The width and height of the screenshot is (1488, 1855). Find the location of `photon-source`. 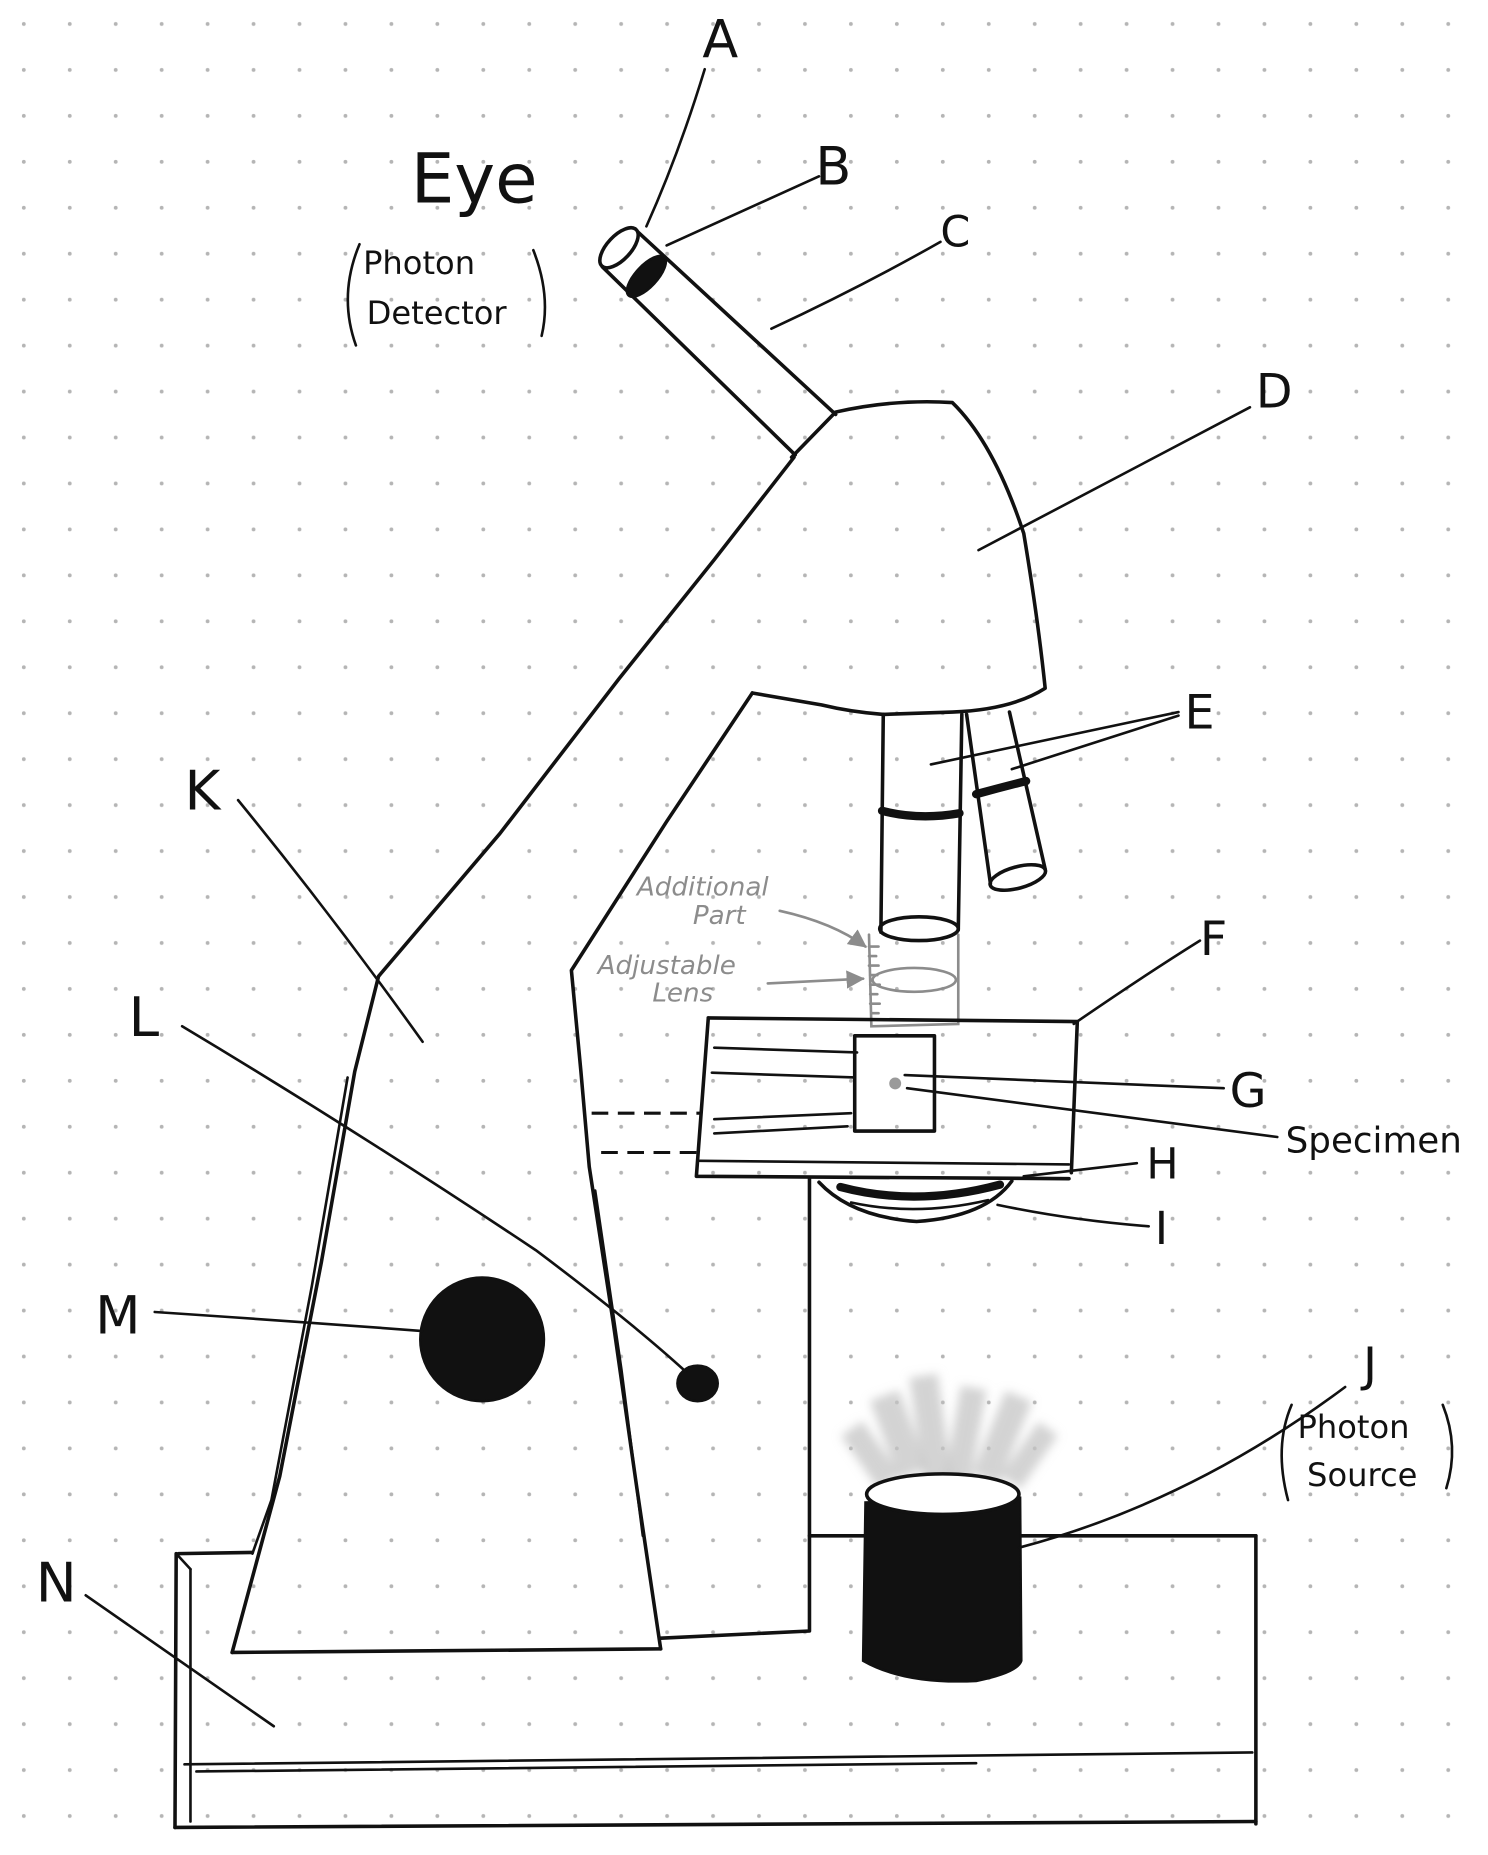

photon-source is located at coordinates (949, 1528).